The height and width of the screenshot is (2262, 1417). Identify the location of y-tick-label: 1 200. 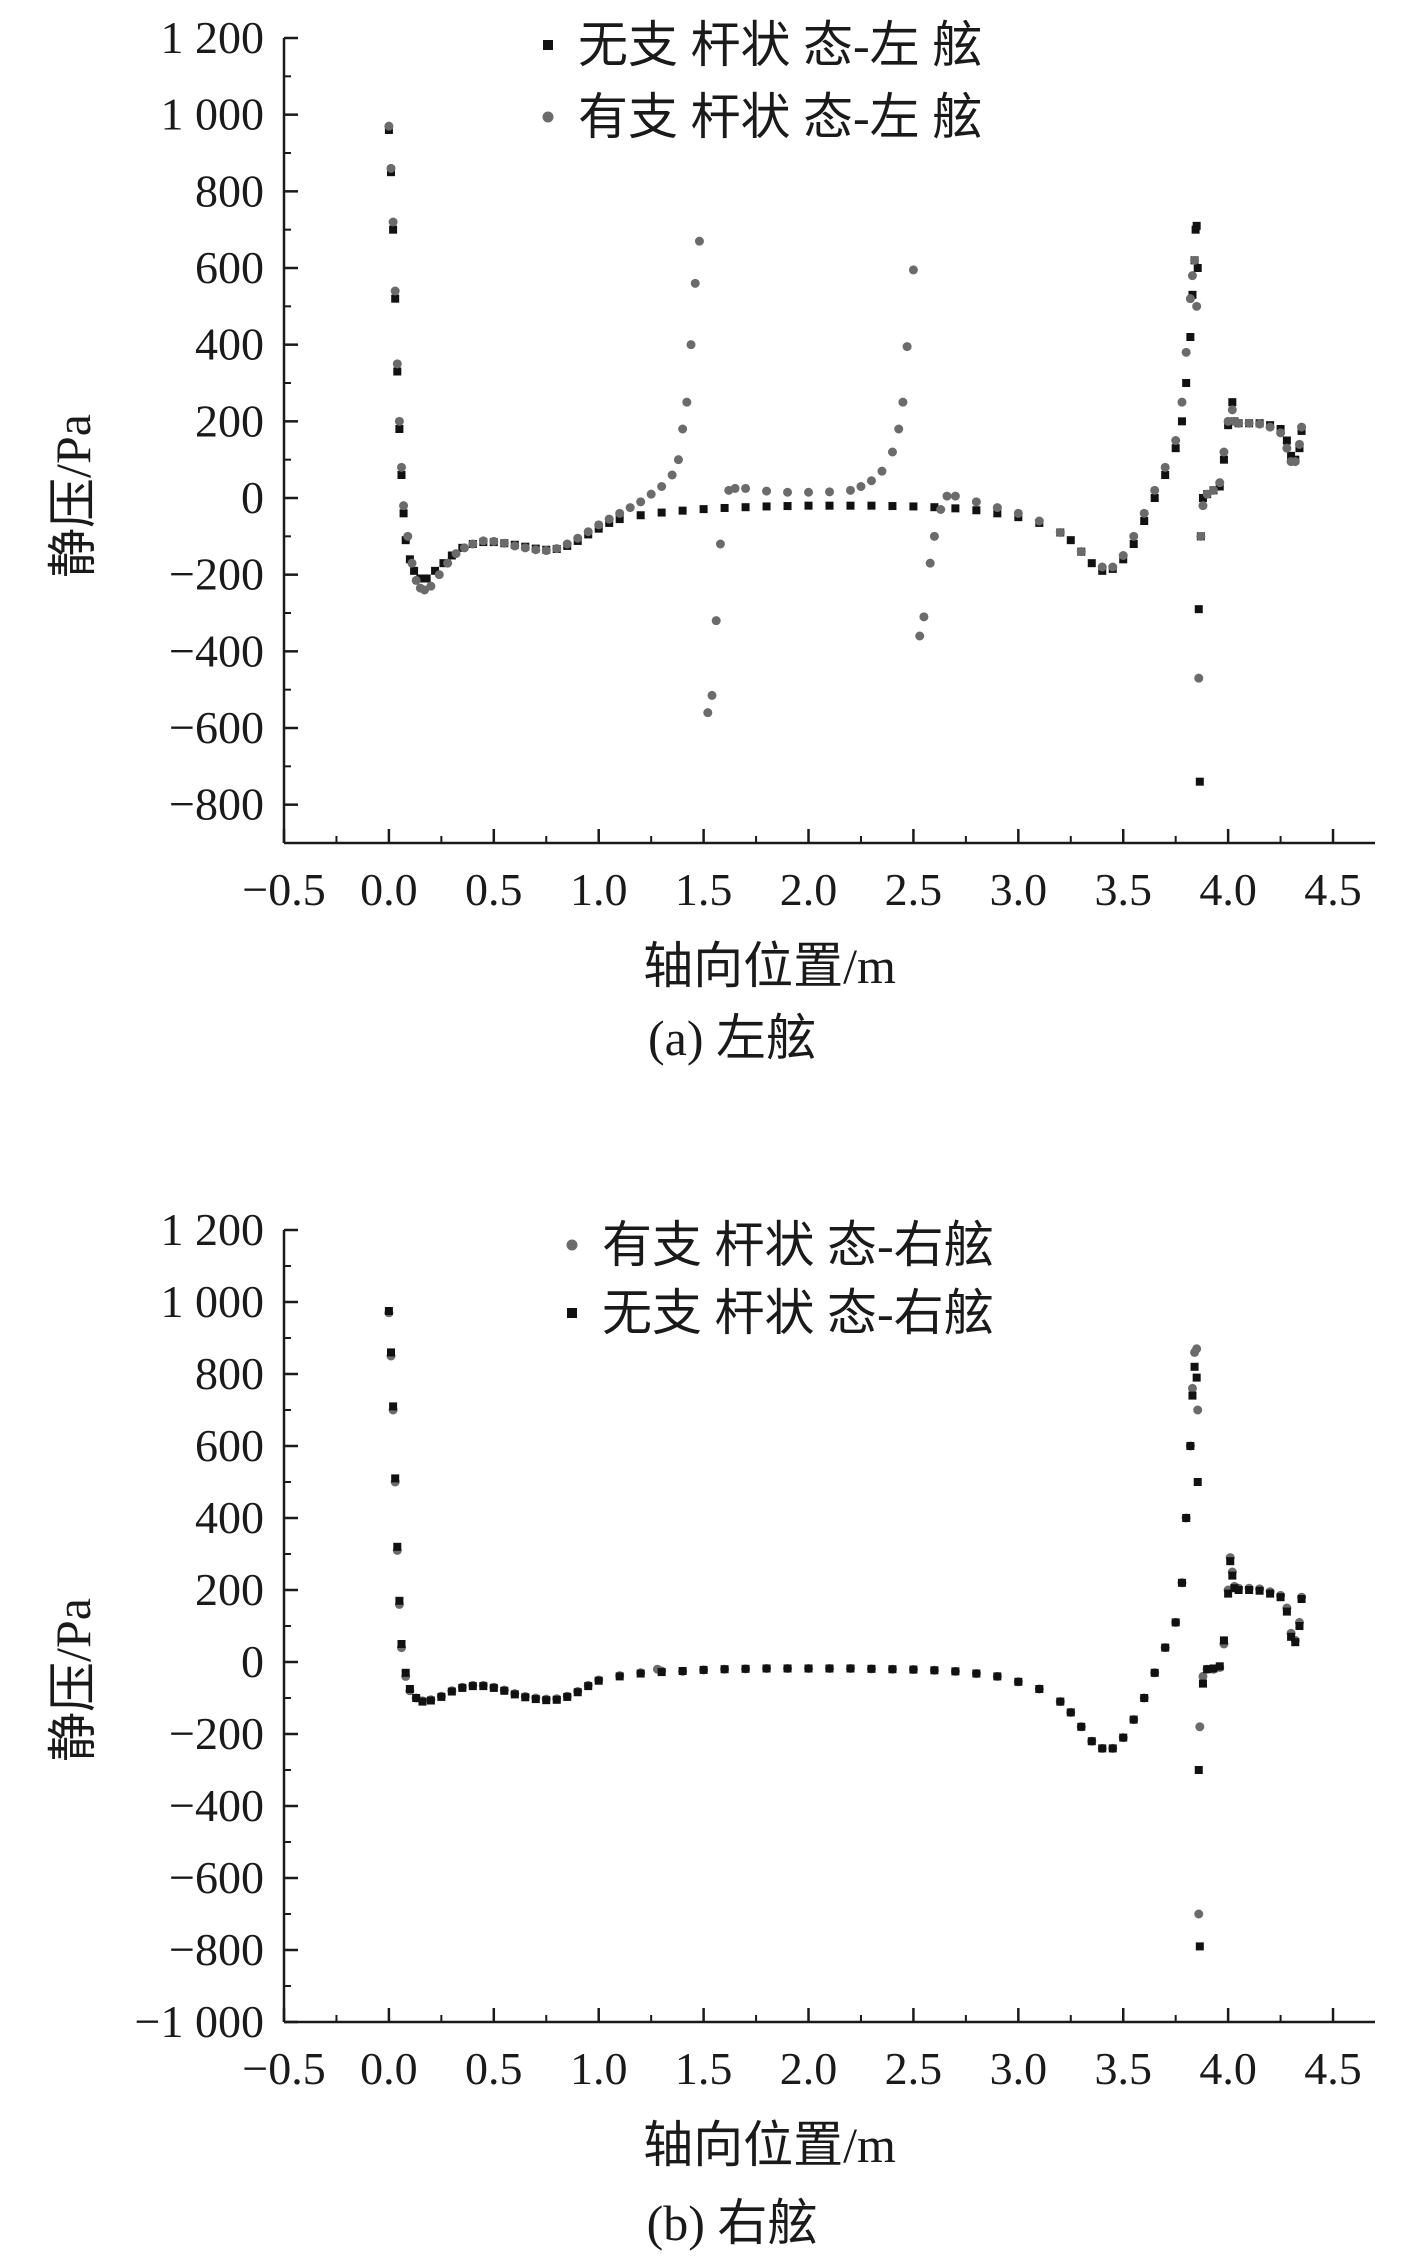
(213, 37).